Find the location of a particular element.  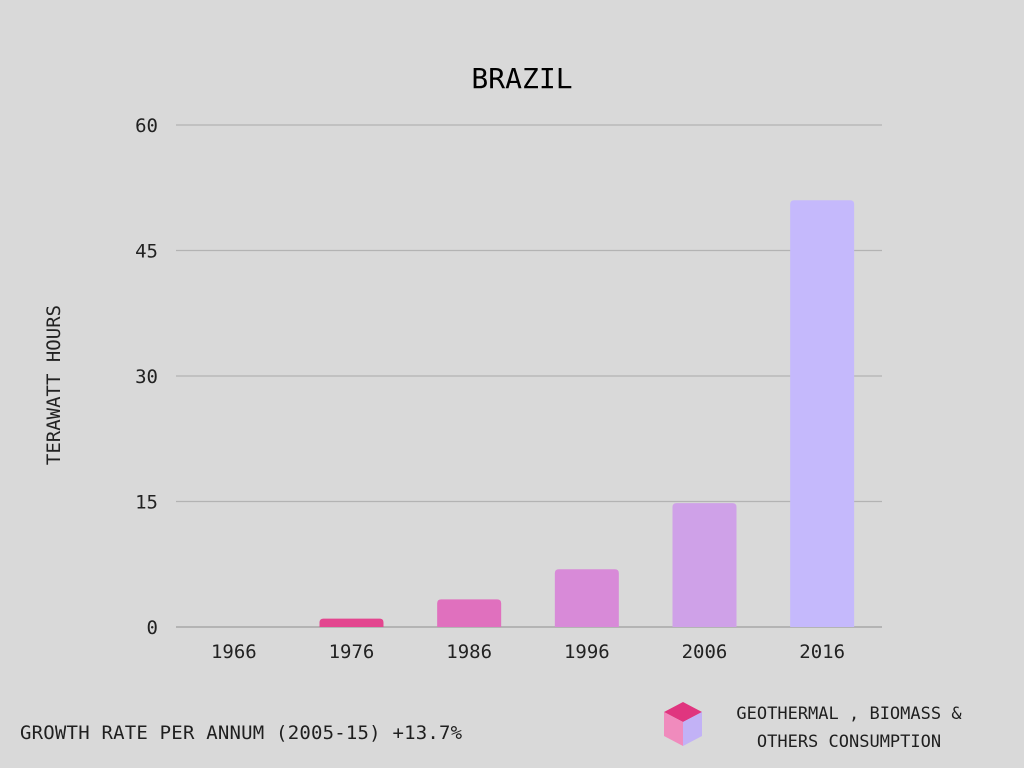

x-axis-ticks: 1966 1976 1986 1996 2006 2016 is located at coordinates (528, 652).